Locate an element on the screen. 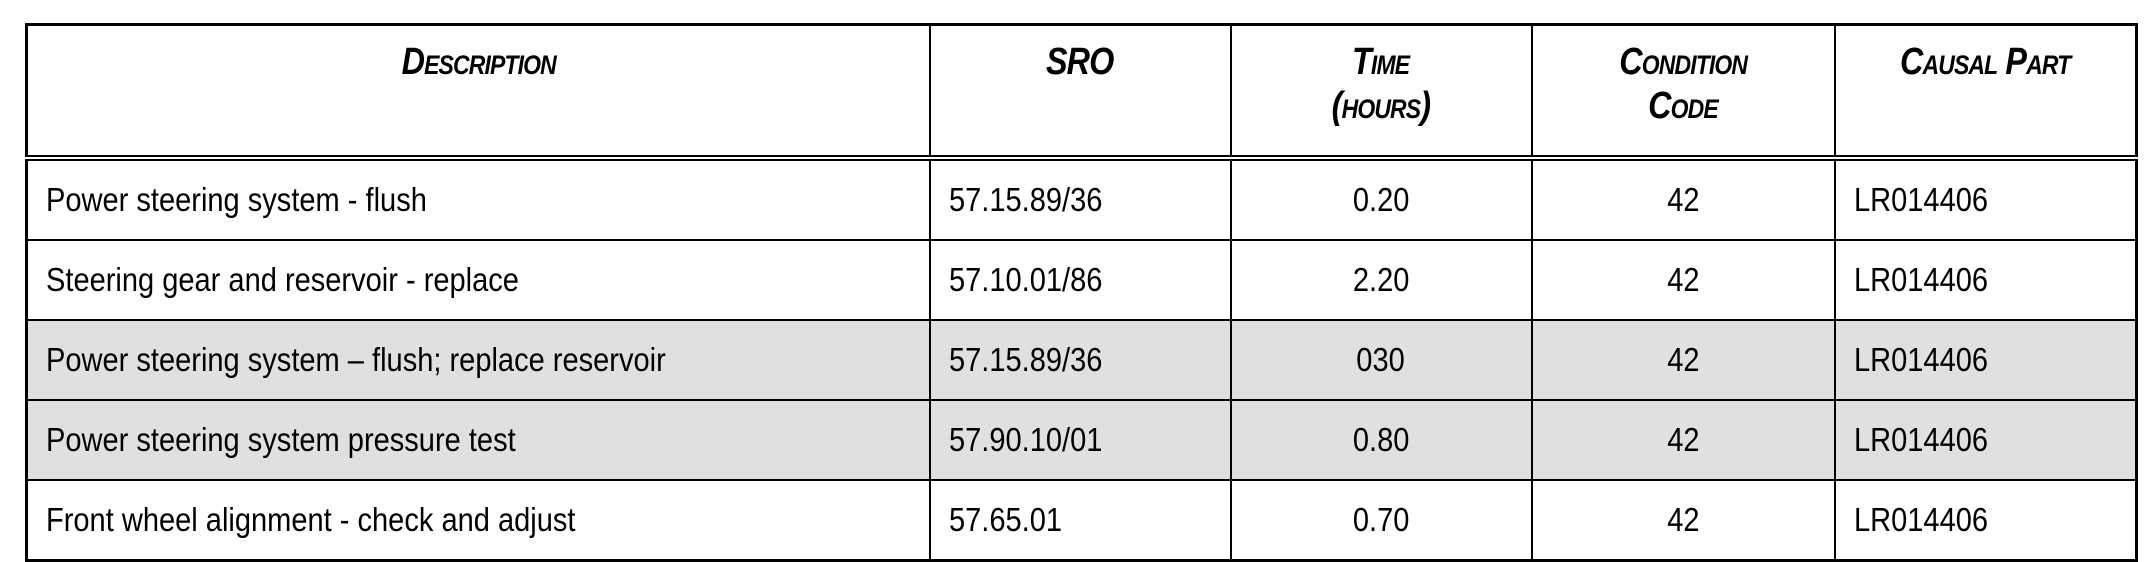 The width and height of the screenshot is (2155, 562). cell-description: Front wheel alignment - check and adjust is located at coordinates (478, 520).